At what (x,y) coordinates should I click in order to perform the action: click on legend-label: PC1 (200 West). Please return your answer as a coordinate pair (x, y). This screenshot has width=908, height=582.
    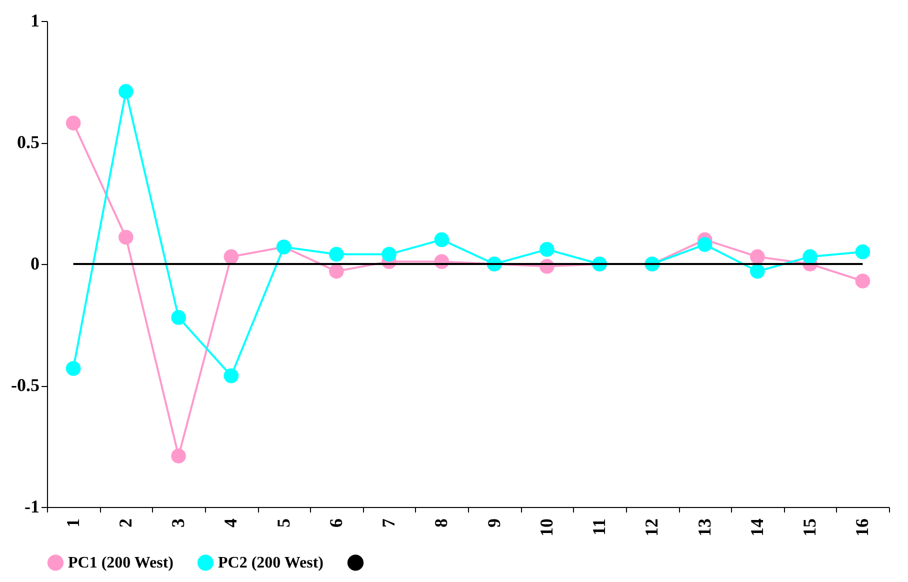
    Looking at the image, I should click on (121, 563).